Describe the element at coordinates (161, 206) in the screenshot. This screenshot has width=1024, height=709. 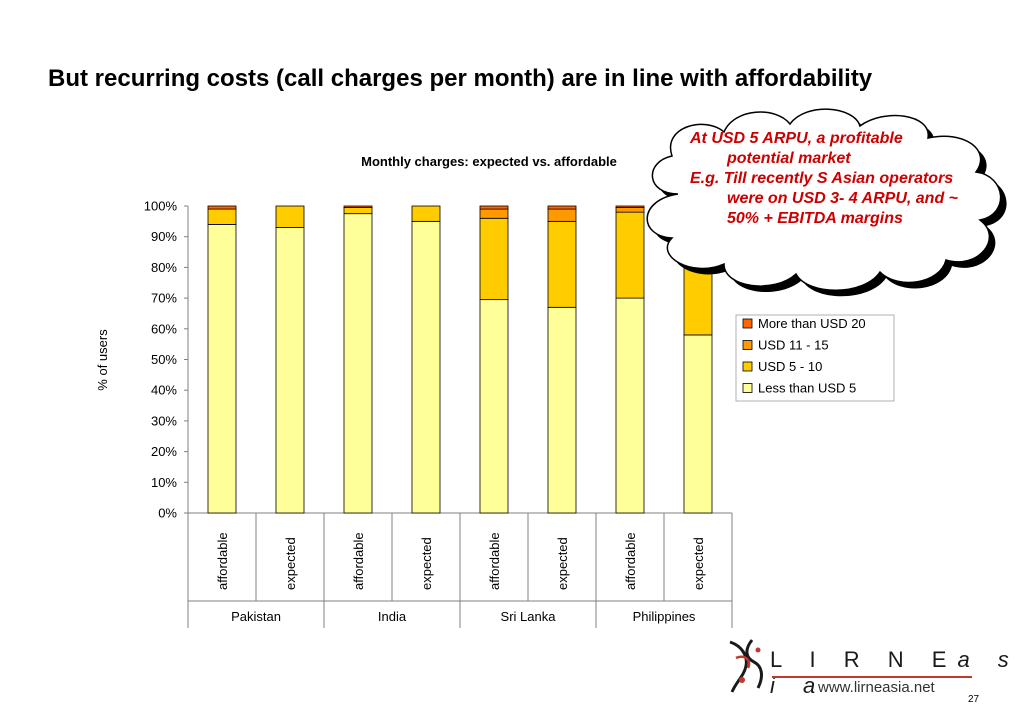
I see `y-tick-label: 100%` at that location.